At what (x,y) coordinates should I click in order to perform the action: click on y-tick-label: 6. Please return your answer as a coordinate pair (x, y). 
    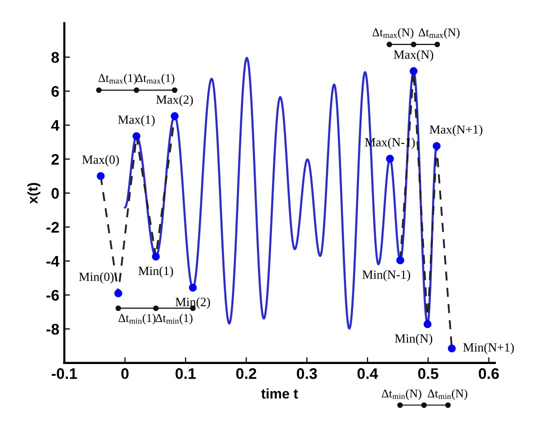
    Looking at the image, I should click on (55, 91).